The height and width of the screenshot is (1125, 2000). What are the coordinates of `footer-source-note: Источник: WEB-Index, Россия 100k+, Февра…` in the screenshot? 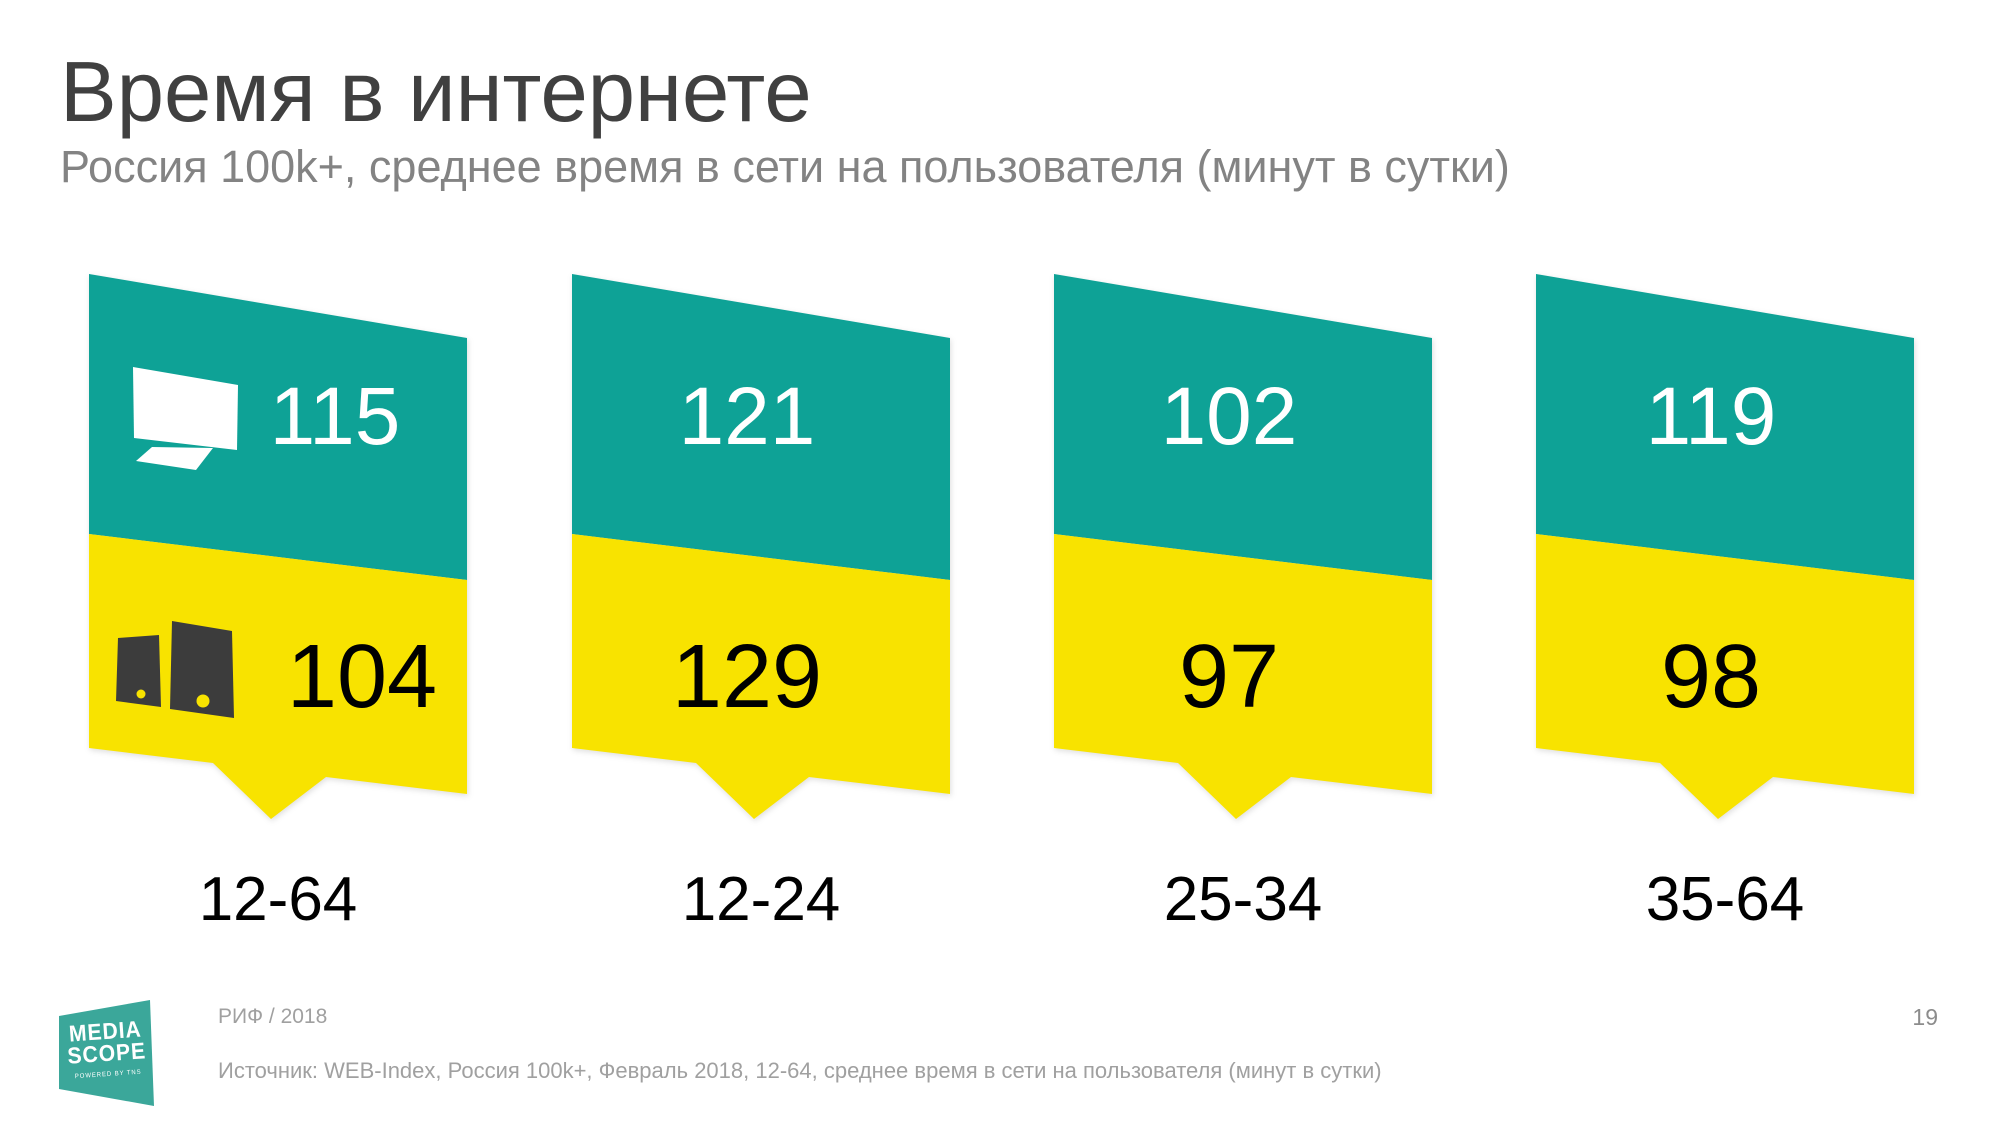 It's located at (800, 1070).